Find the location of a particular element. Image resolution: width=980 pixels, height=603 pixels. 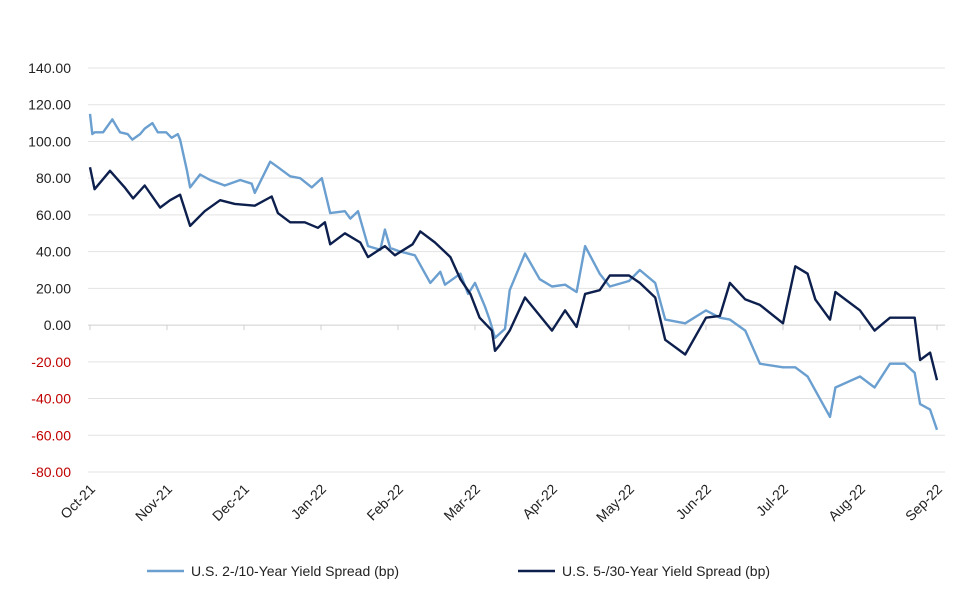

y-tick-label: 20.00 is located at coordinates (53, 288).